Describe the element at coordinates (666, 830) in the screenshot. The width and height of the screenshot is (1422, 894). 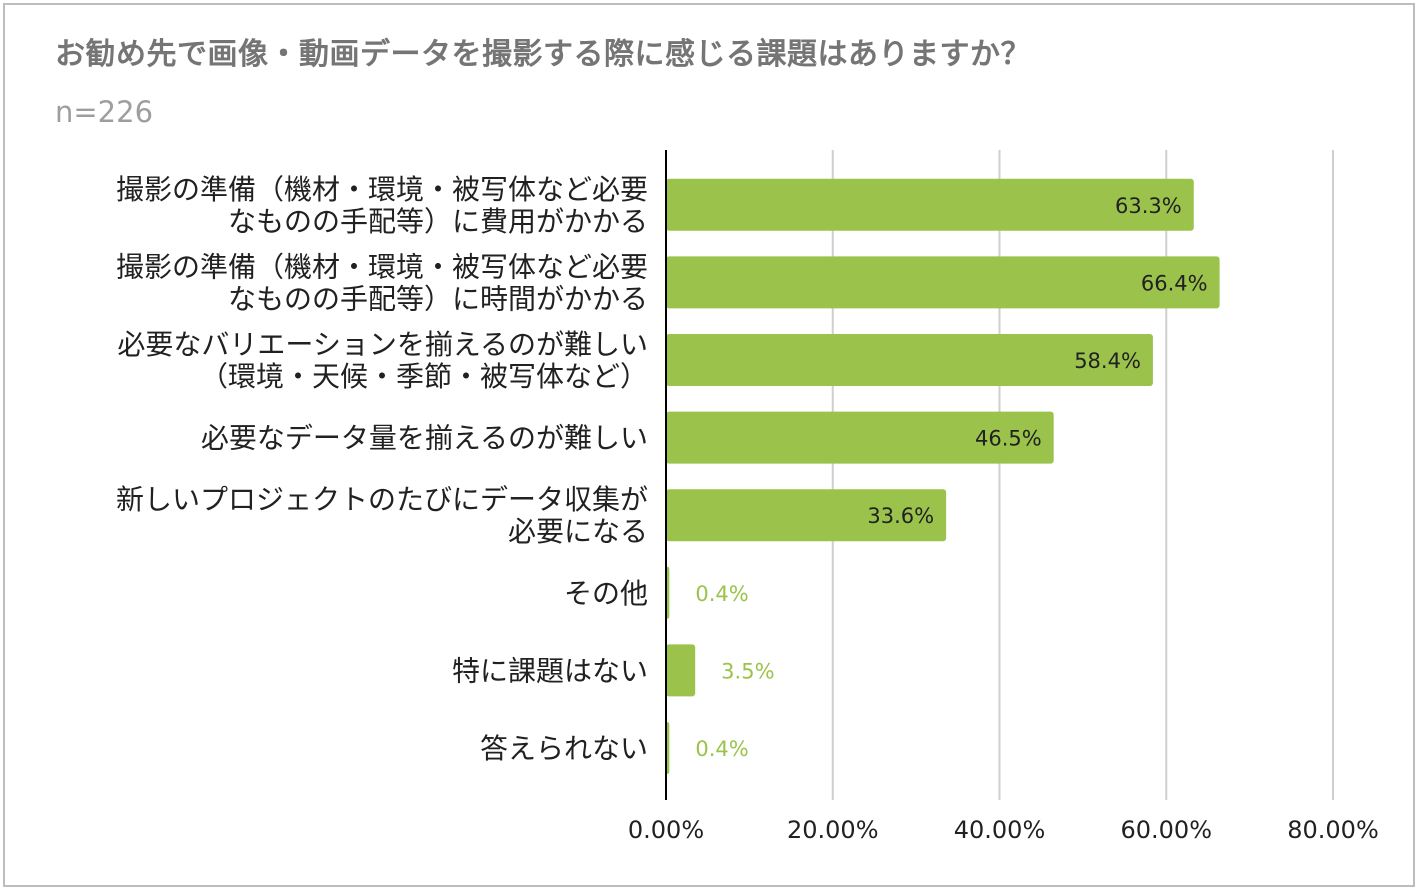
I see `x-tick-label: 0.00%` at that location.